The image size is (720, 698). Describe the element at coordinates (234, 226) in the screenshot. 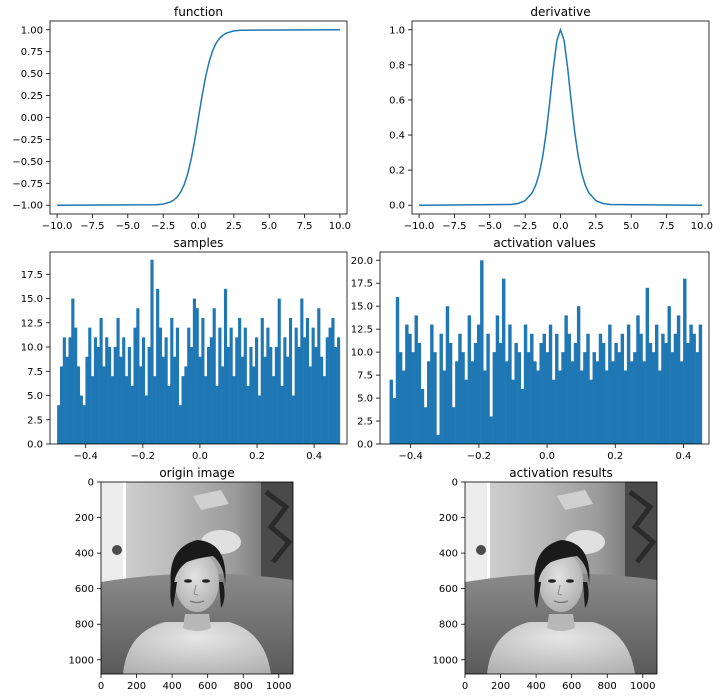

I see `x-tick-label: 2.5` at that location.